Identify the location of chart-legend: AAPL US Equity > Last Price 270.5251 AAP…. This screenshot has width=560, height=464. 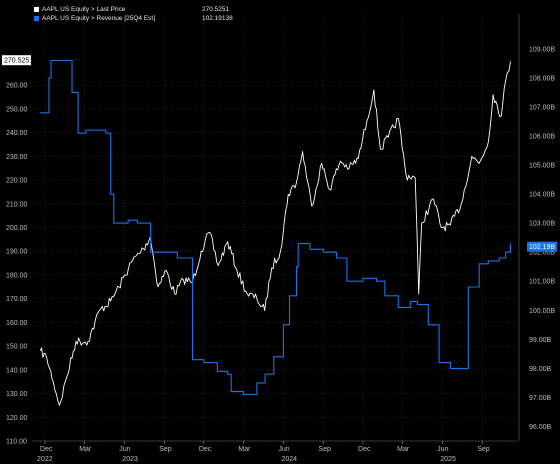
(133, 14).